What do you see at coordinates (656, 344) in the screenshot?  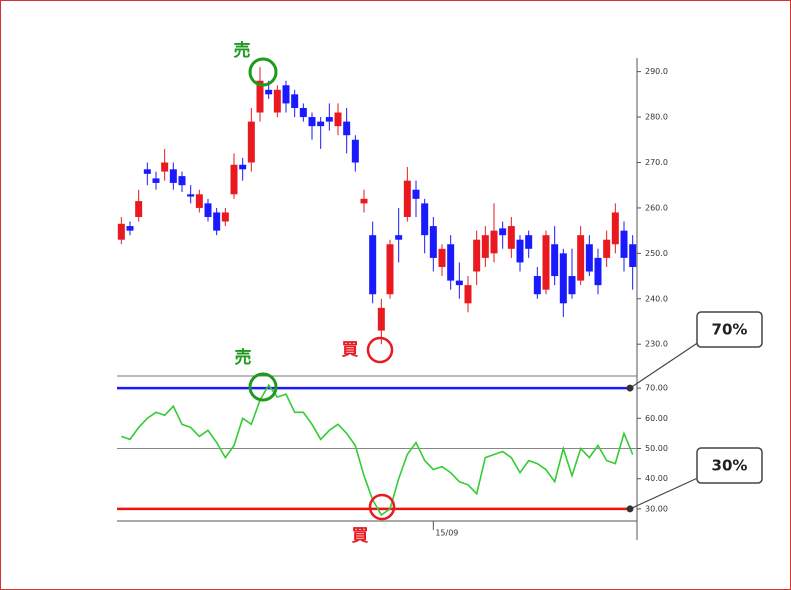 I see `y-tick-label: 230.0` at bounding box center [656, 344].